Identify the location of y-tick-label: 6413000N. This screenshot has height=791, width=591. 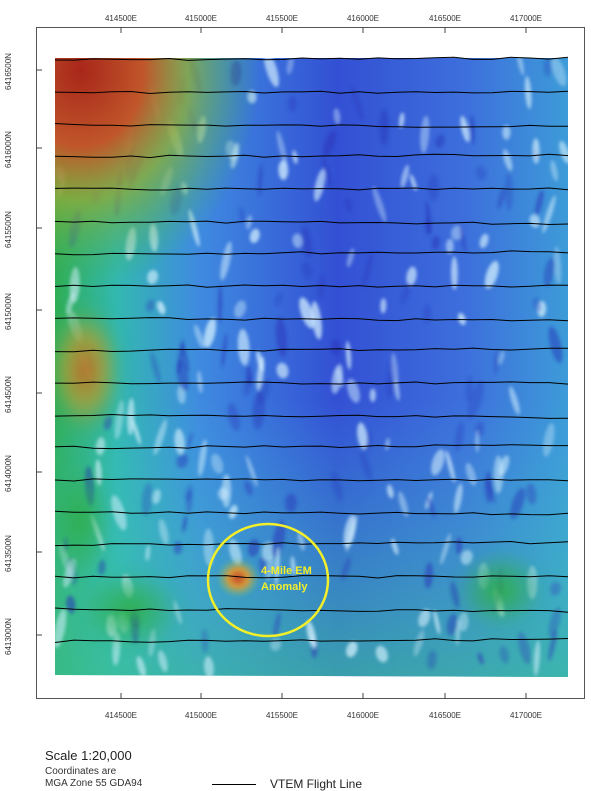
(8, 636).